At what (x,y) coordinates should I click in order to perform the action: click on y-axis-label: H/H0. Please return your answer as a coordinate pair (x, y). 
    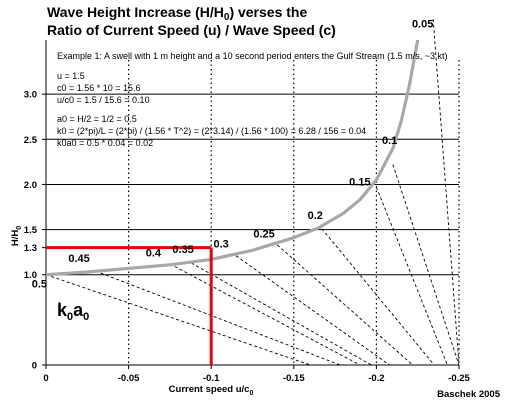
    Looking at the image, I should click on (16, 236).